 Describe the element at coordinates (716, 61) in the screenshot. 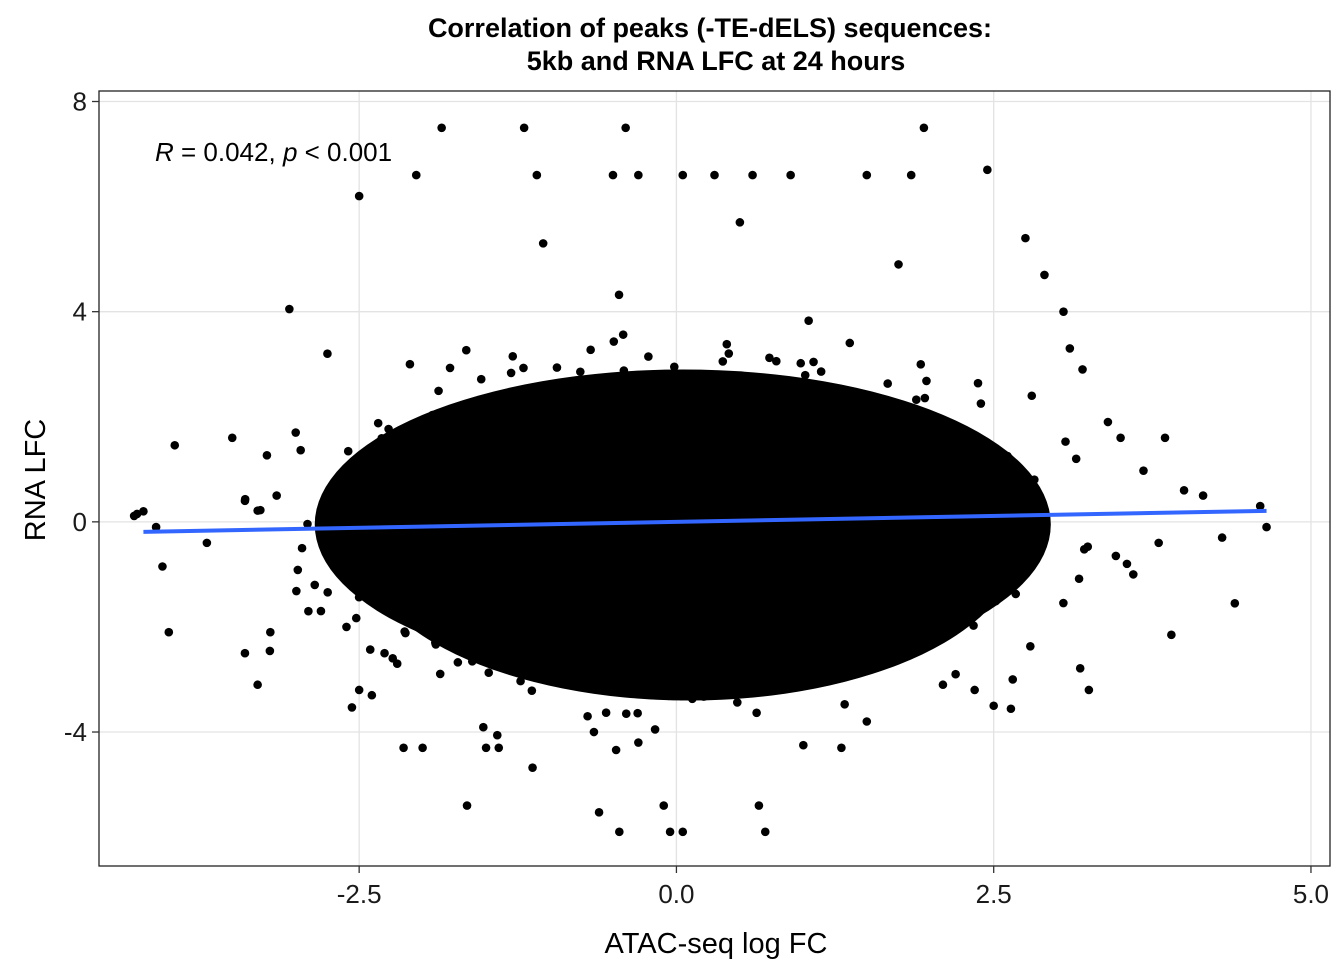

I see `chart-subtitle: 5kb and RNA LFC at 24 hours` at that location.